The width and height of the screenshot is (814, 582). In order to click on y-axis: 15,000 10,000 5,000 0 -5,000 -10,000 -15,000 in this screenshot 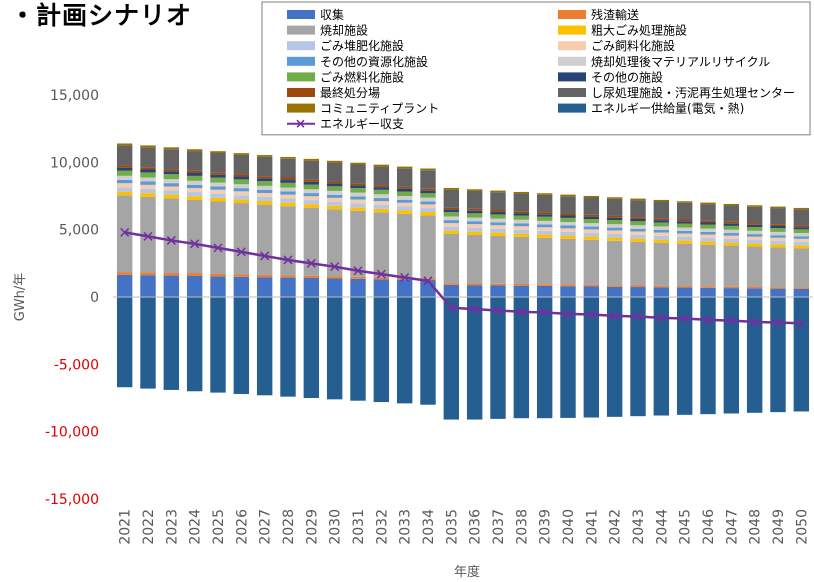, I will do `click(72, 298)`.